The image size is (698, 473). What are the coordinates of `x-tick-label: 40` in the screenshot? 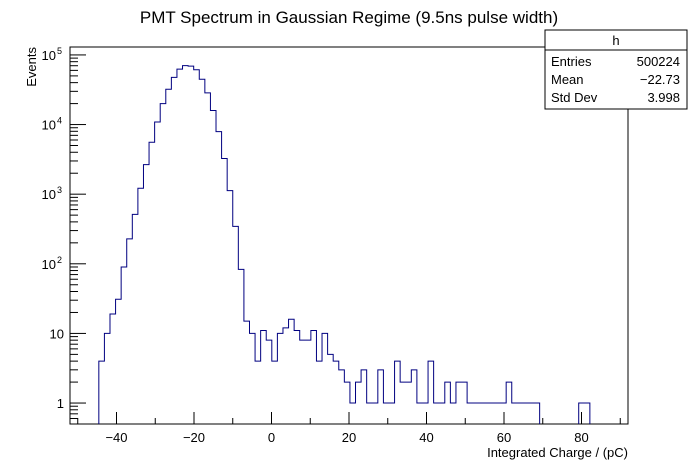 It's located at (426, 437).